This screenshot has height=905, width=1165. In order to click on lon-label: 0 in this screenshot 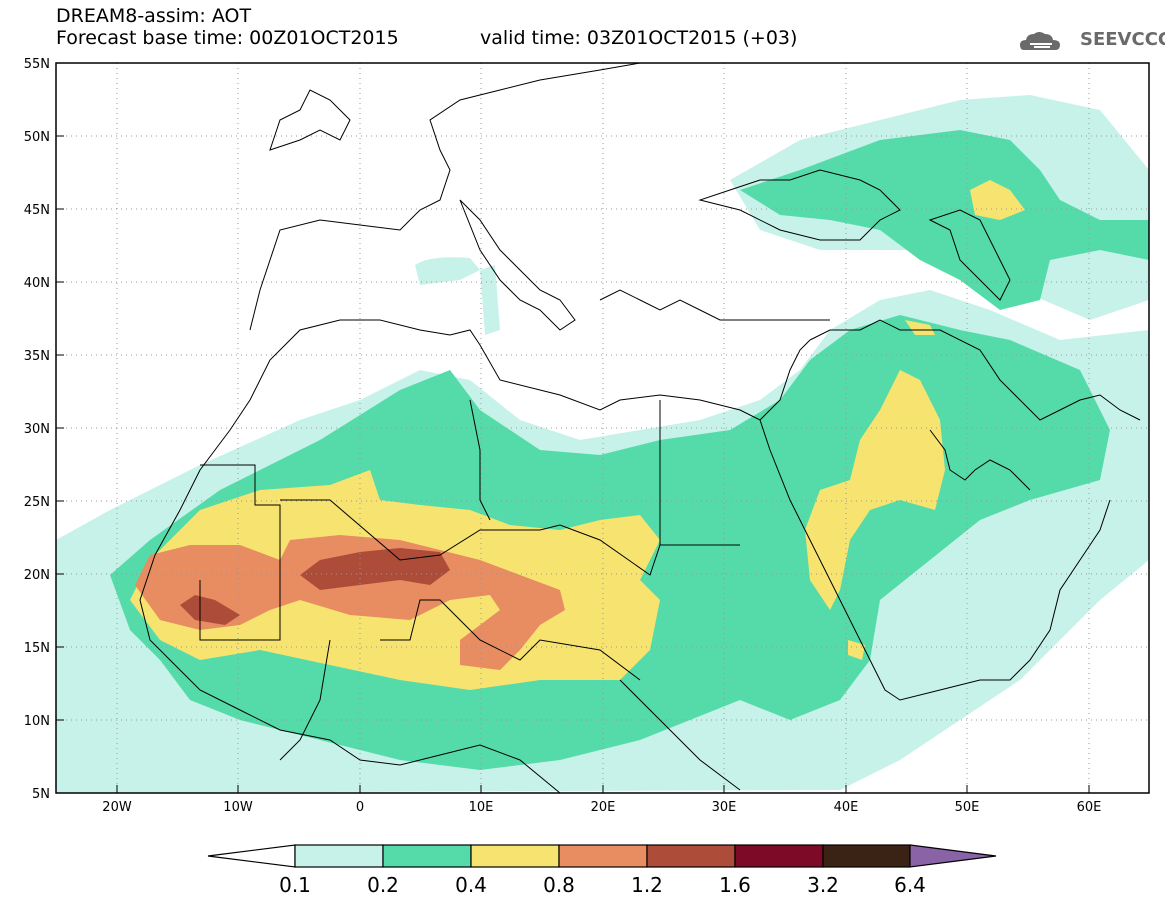, I will do `click(360, 807)`.